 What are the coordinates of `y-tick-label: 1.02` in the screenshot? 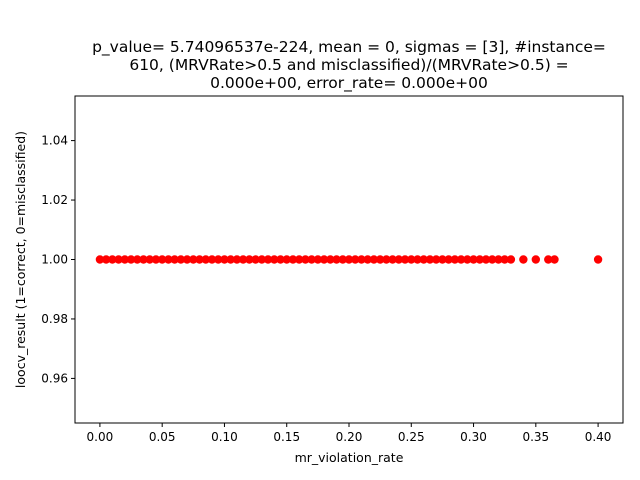 It's located at (54, 200).